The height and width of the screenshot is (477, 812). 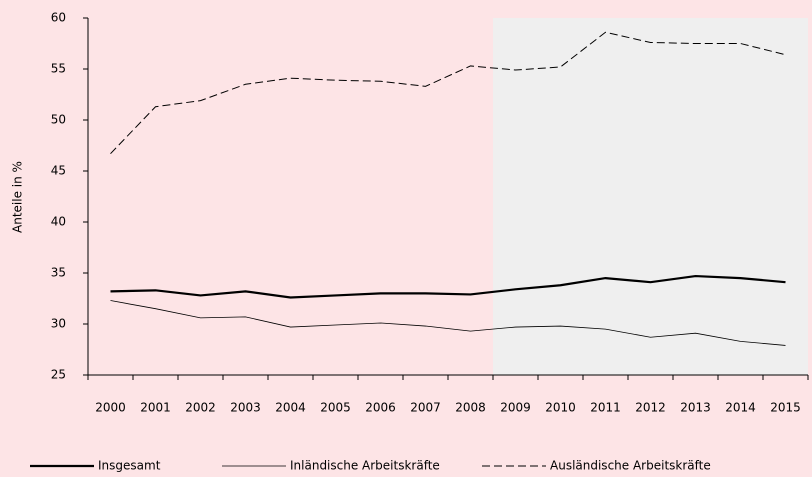 I want to click on x-tick-label: 2009, so click(x=515, y=408).